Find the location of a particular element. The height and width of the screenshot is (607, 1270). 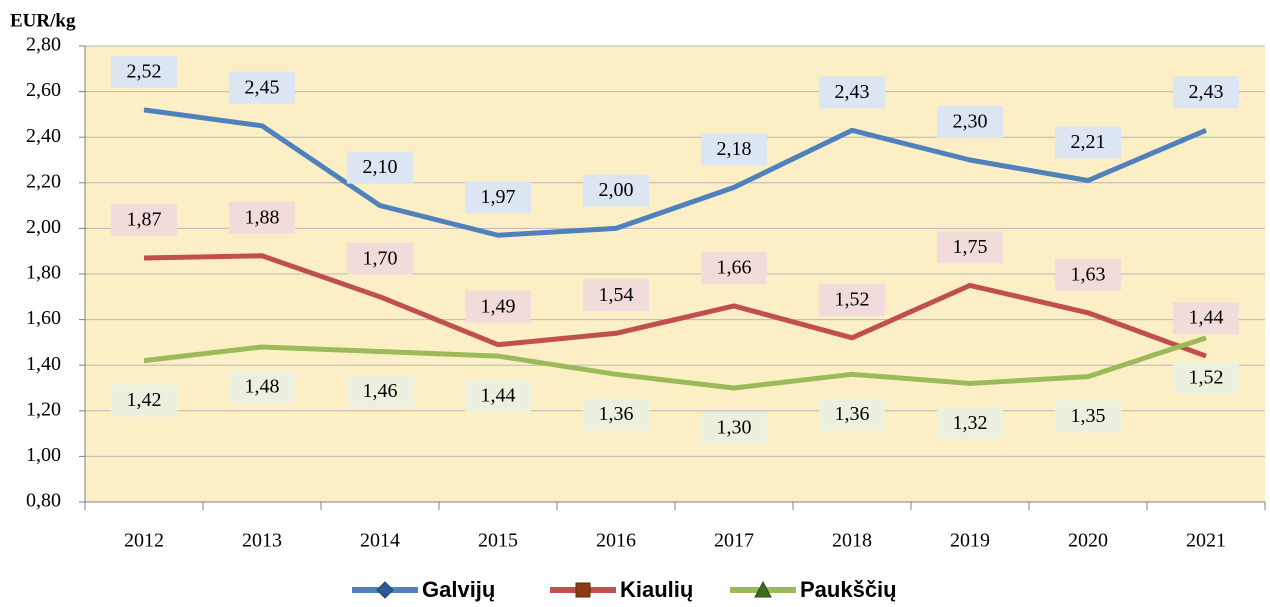

legend-label: Kiaulių is located at coordinates (656, 589).